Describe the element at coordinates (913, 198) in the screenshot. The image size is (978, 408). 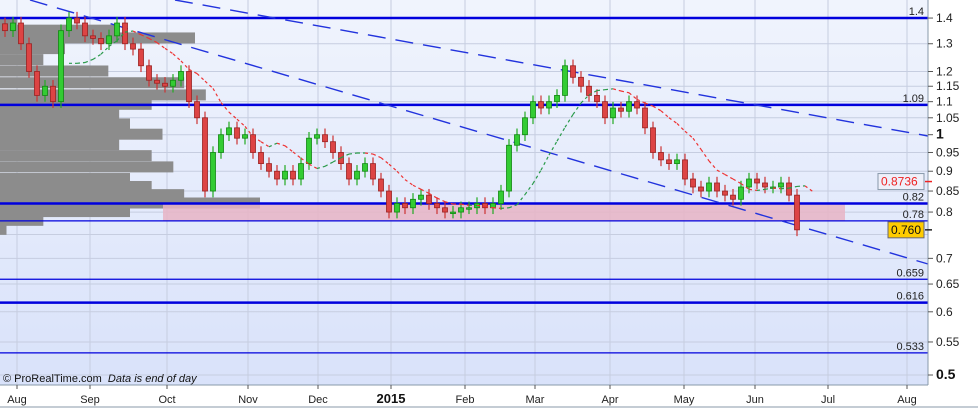
I see `level-label: 0.82` at that location.